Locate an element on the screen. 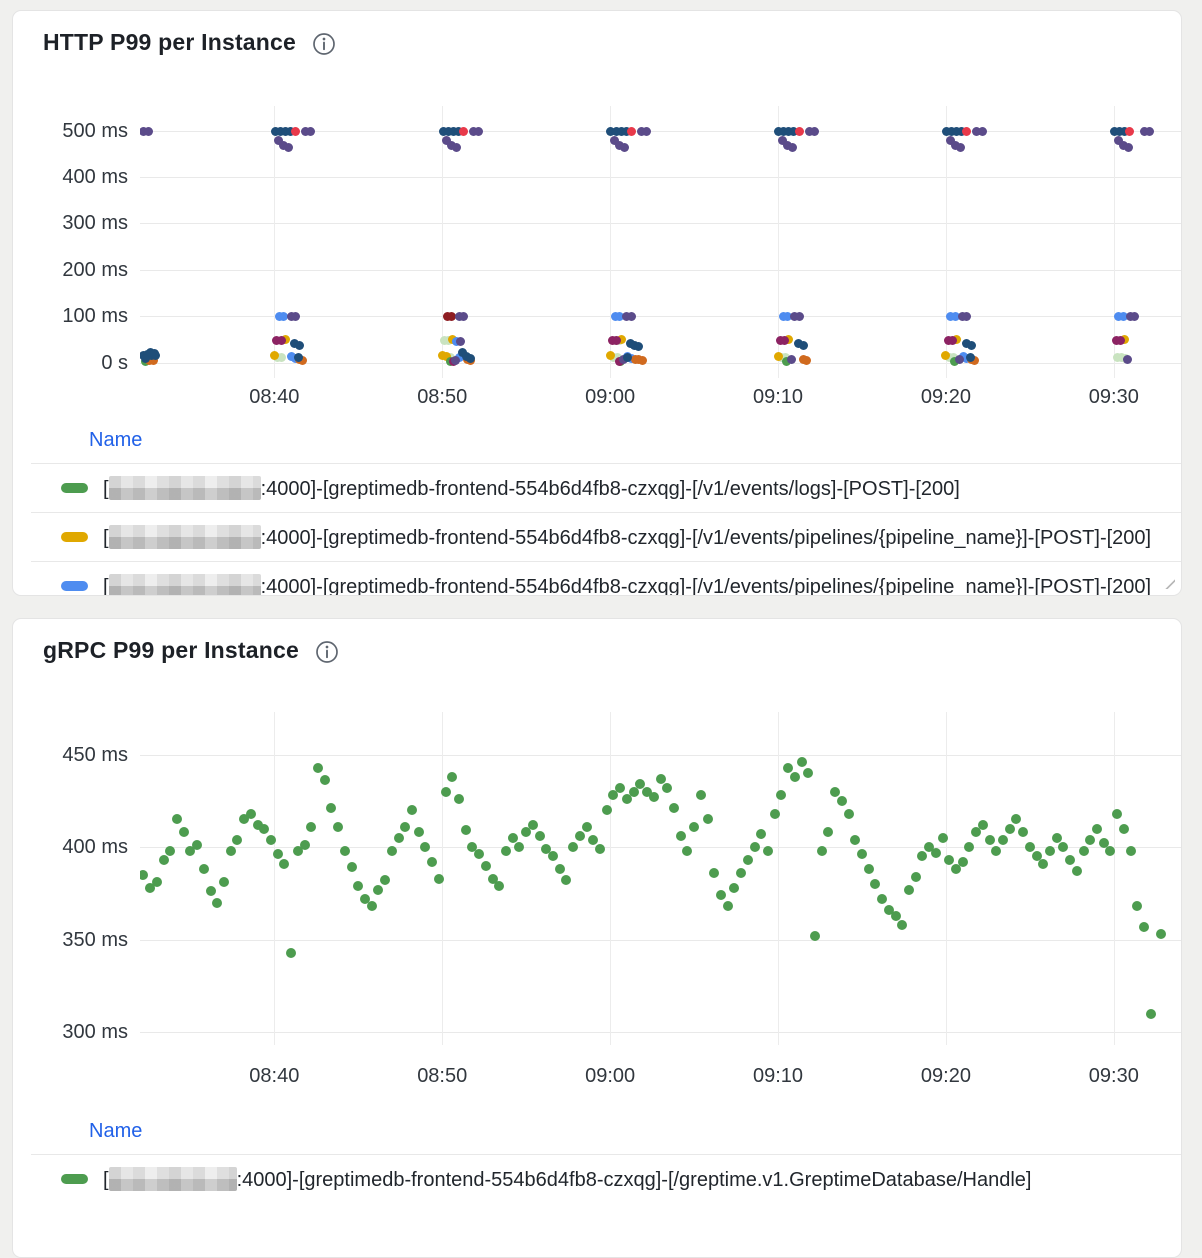 This screenshot has height=1258, width=1202. y-axis-tick-label: 400 ms is located at coordinates (95, 177).